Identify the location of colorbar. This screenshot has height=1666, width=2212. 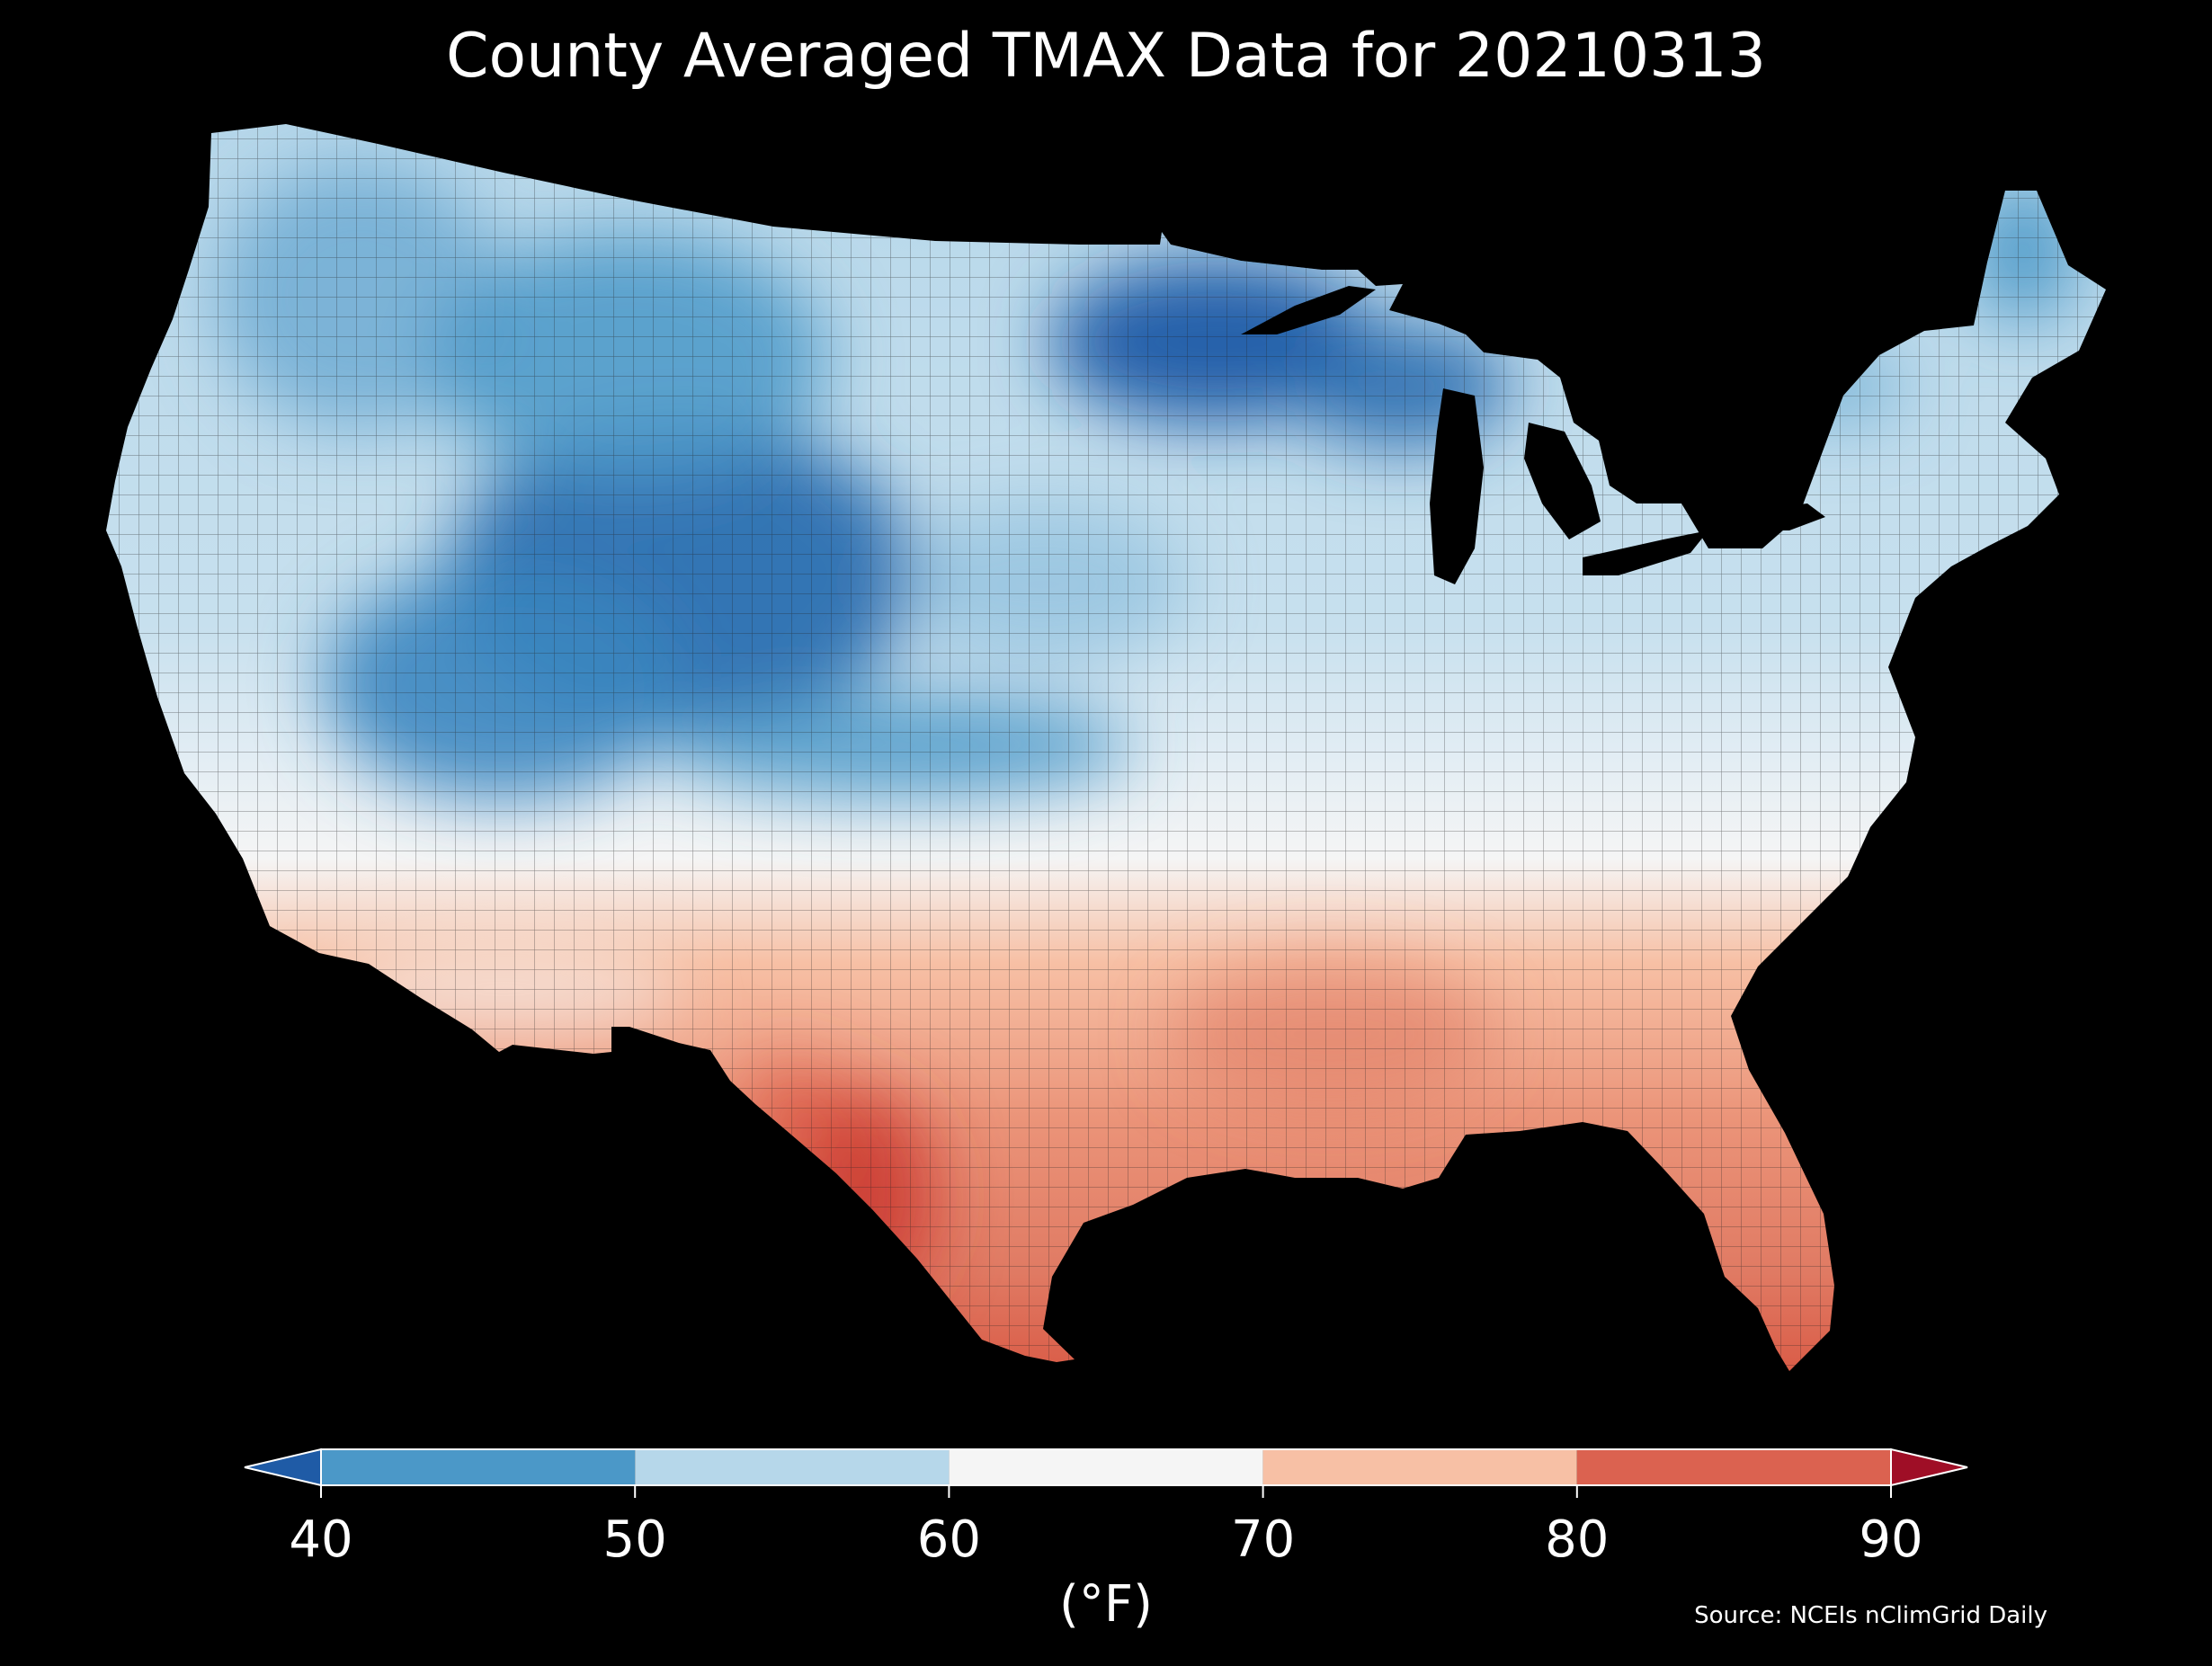
(1106, 1473).